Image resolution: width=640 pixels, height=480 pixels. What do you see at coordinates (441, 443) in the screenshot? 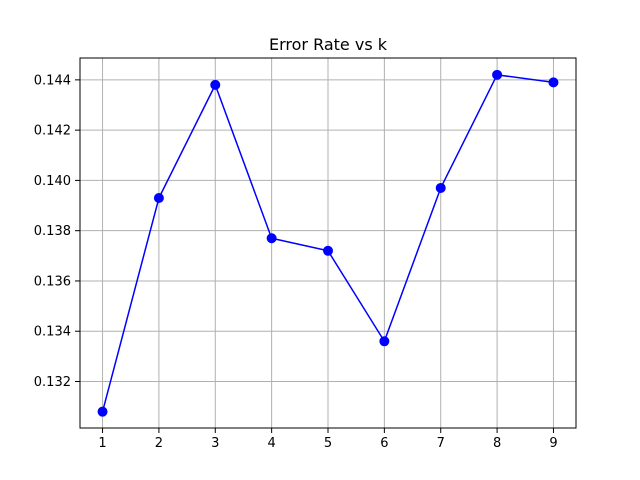
I see `x-tick-label: 7` at bounding box center [441, 443].